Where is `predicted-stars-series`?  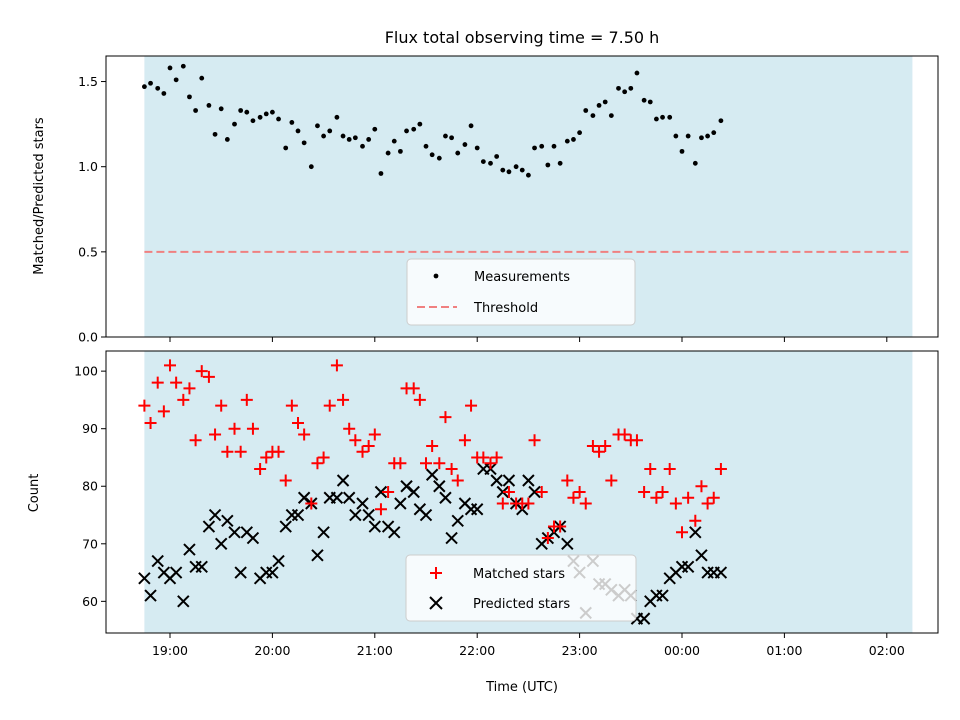 predicted-stars-series is located at coordinates (433, 543).